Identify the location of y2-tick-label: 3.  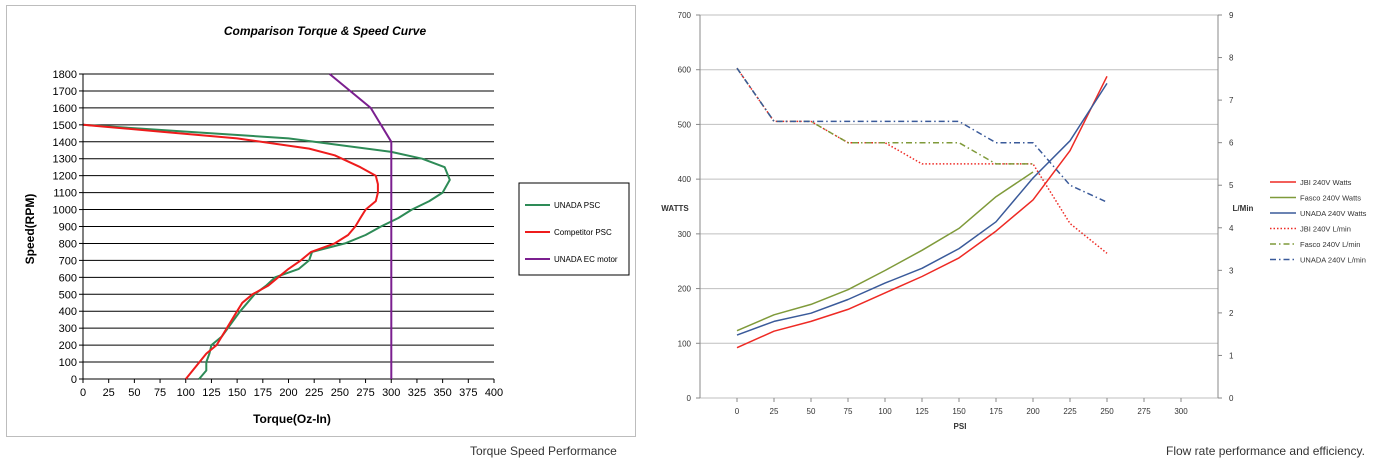
(1231, 270).